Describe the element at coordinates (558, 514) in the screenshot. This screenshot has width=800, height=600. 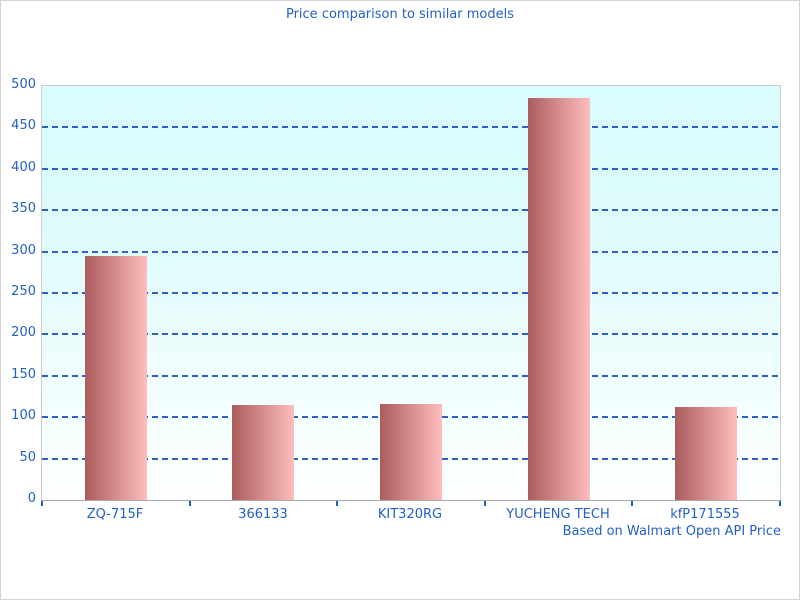
I see `x-label-YUCHENG TECH: YUCHENG TECH` at that location.